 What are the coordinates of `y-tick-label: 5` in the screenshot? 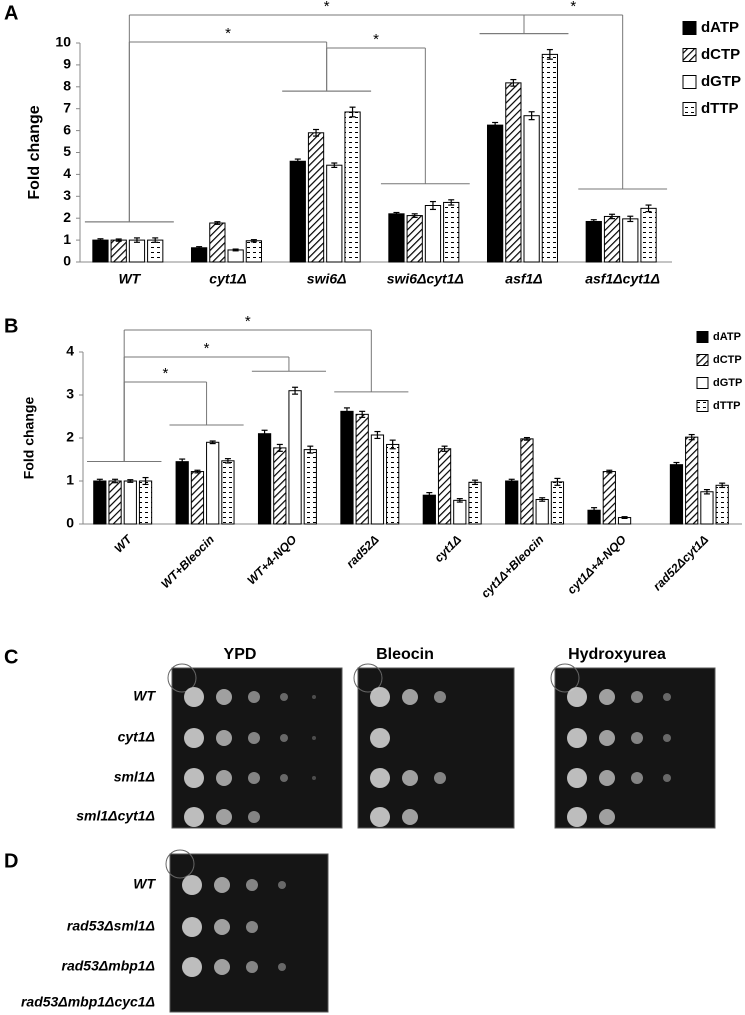 It's located at (67, 151).